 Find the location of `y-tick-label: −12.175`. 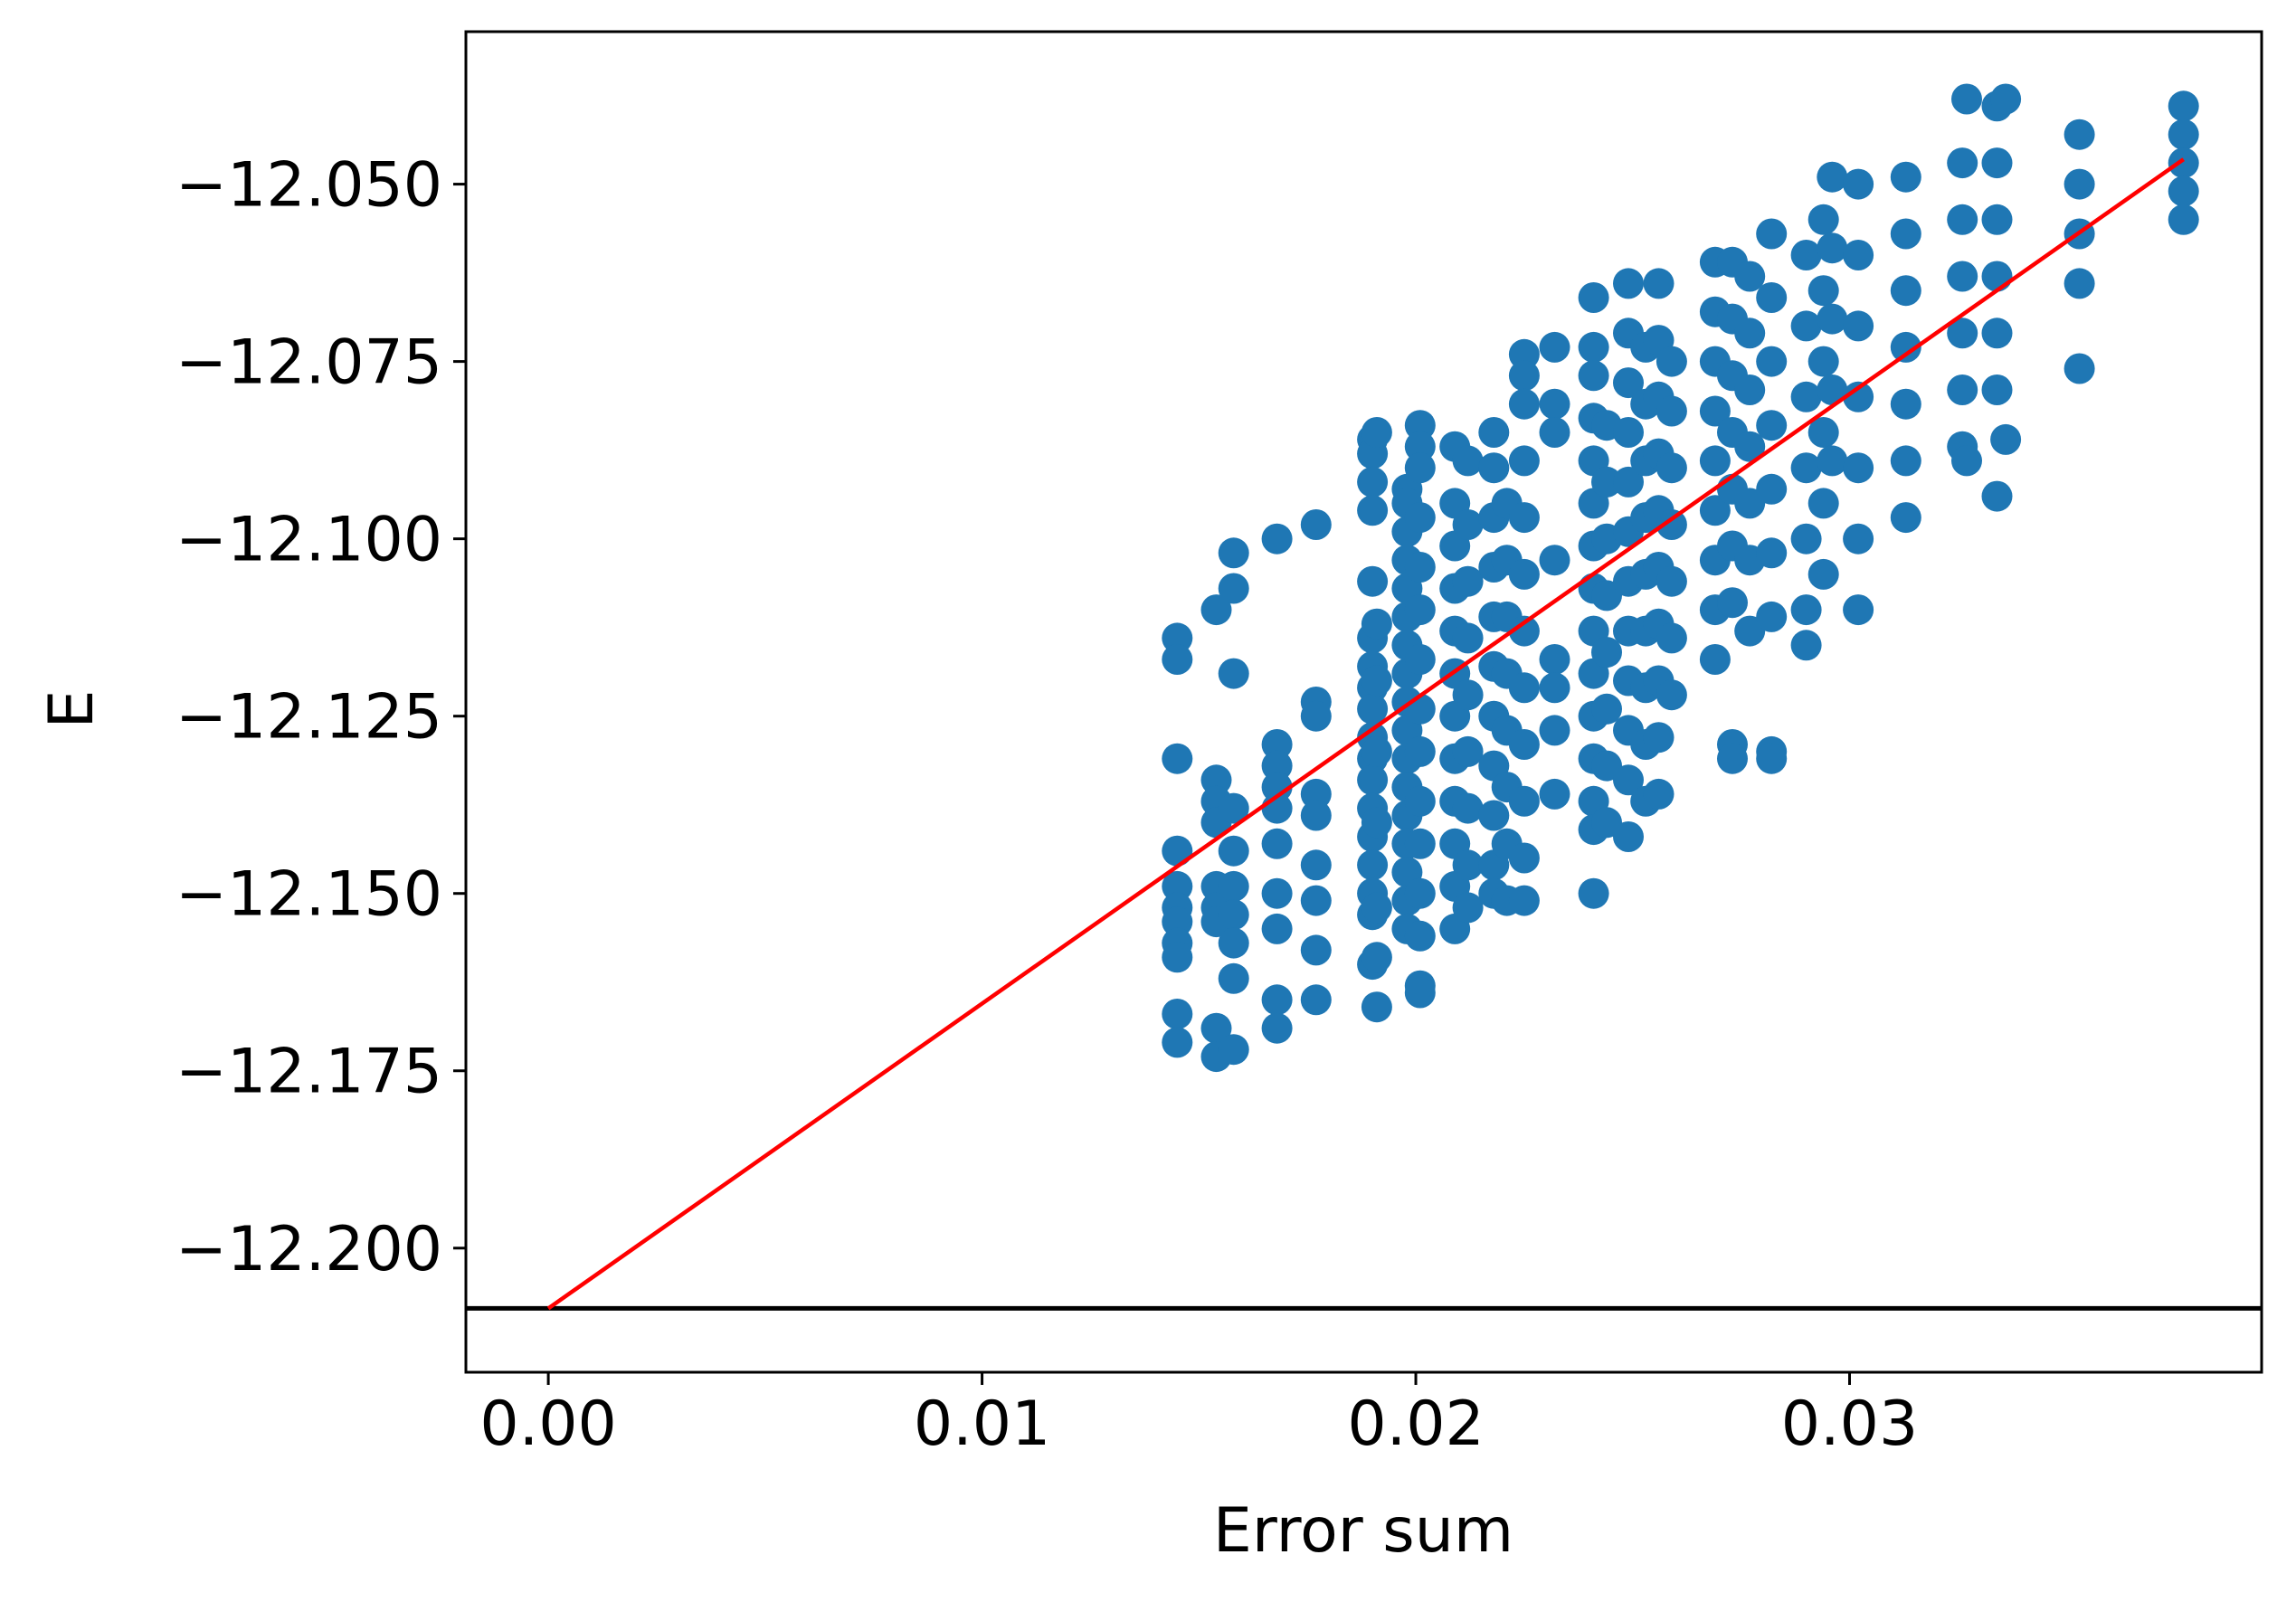

y-tick-label: −12.175 is located at coordinates (309, 1072).